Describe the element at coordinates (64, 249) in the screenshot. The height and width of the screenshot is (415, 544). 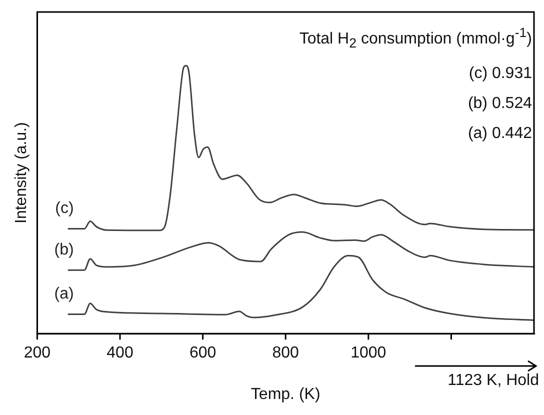
I see `series-label: (b)` at that location.